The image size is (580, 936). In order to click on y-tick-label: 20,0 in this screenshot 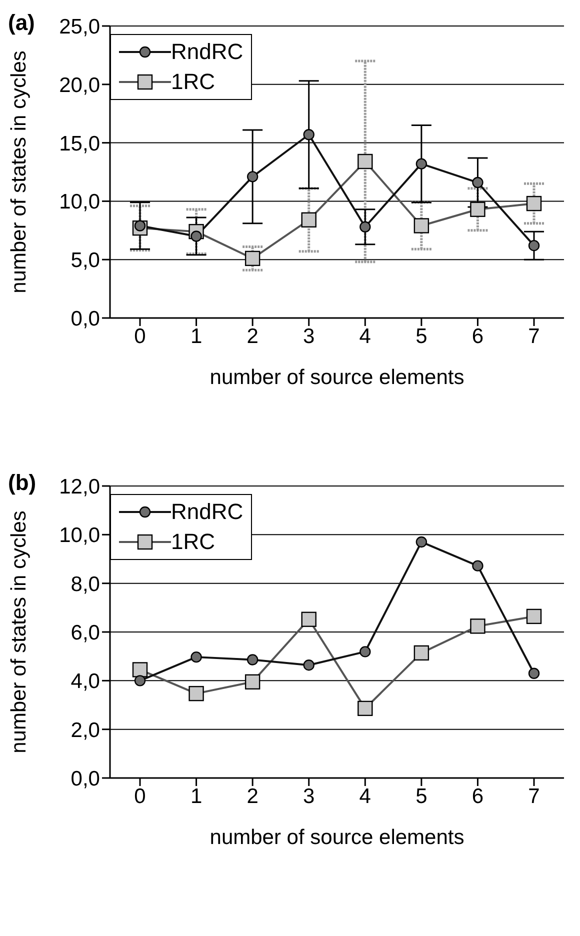, I will do `click(79, 85)`.